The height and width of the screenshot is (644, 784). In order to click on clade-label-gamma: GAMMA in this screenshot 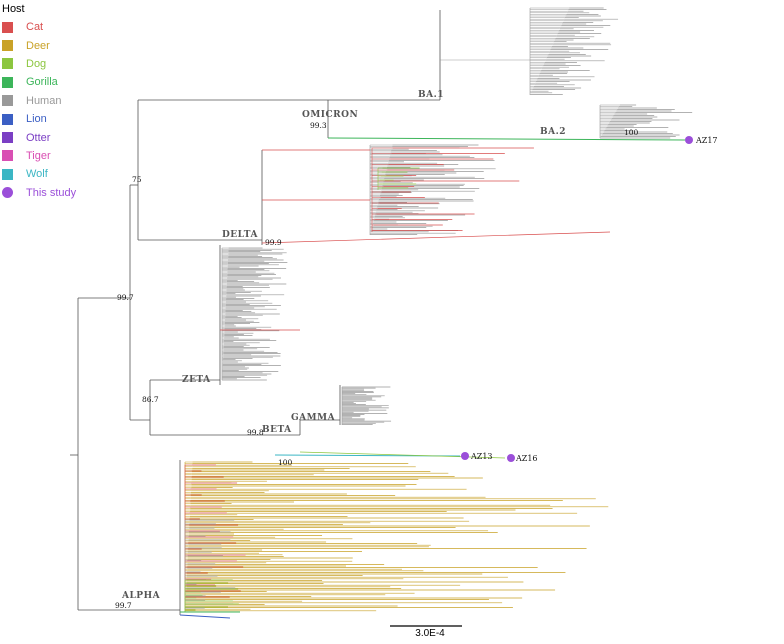, I will do `click(313, 418)`.